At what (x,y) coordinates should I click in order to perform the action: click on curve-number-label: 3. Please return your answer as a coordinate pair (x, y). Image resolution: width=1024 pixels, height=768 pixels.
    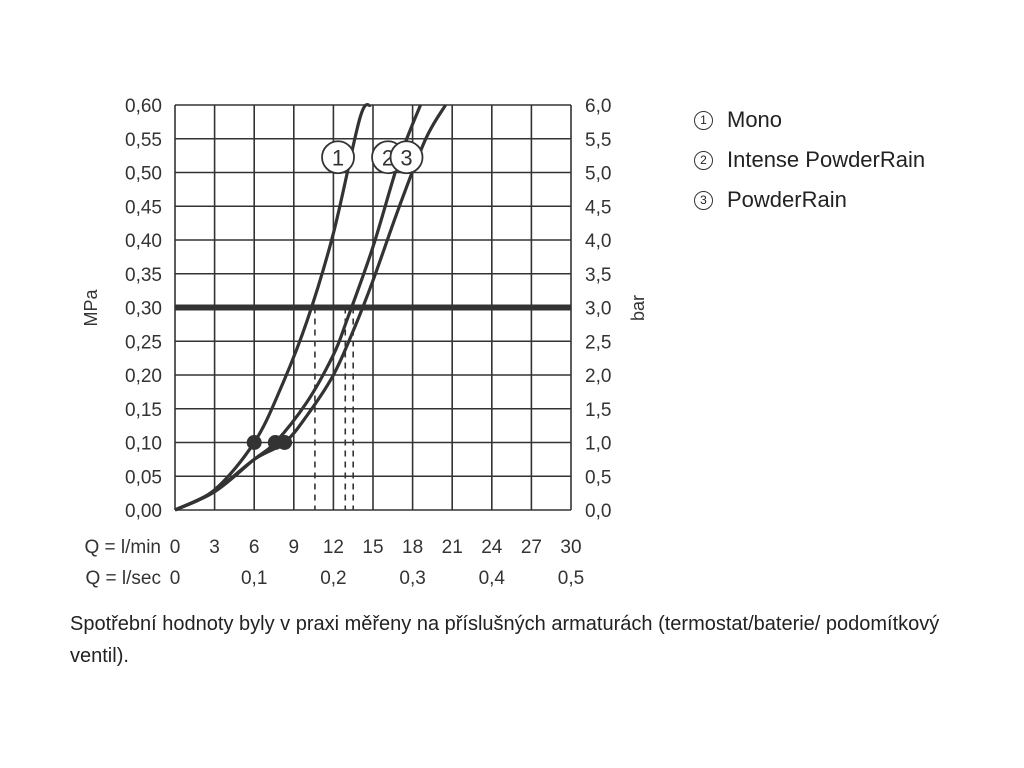
    Looking at the image, I should click on (406, 157).